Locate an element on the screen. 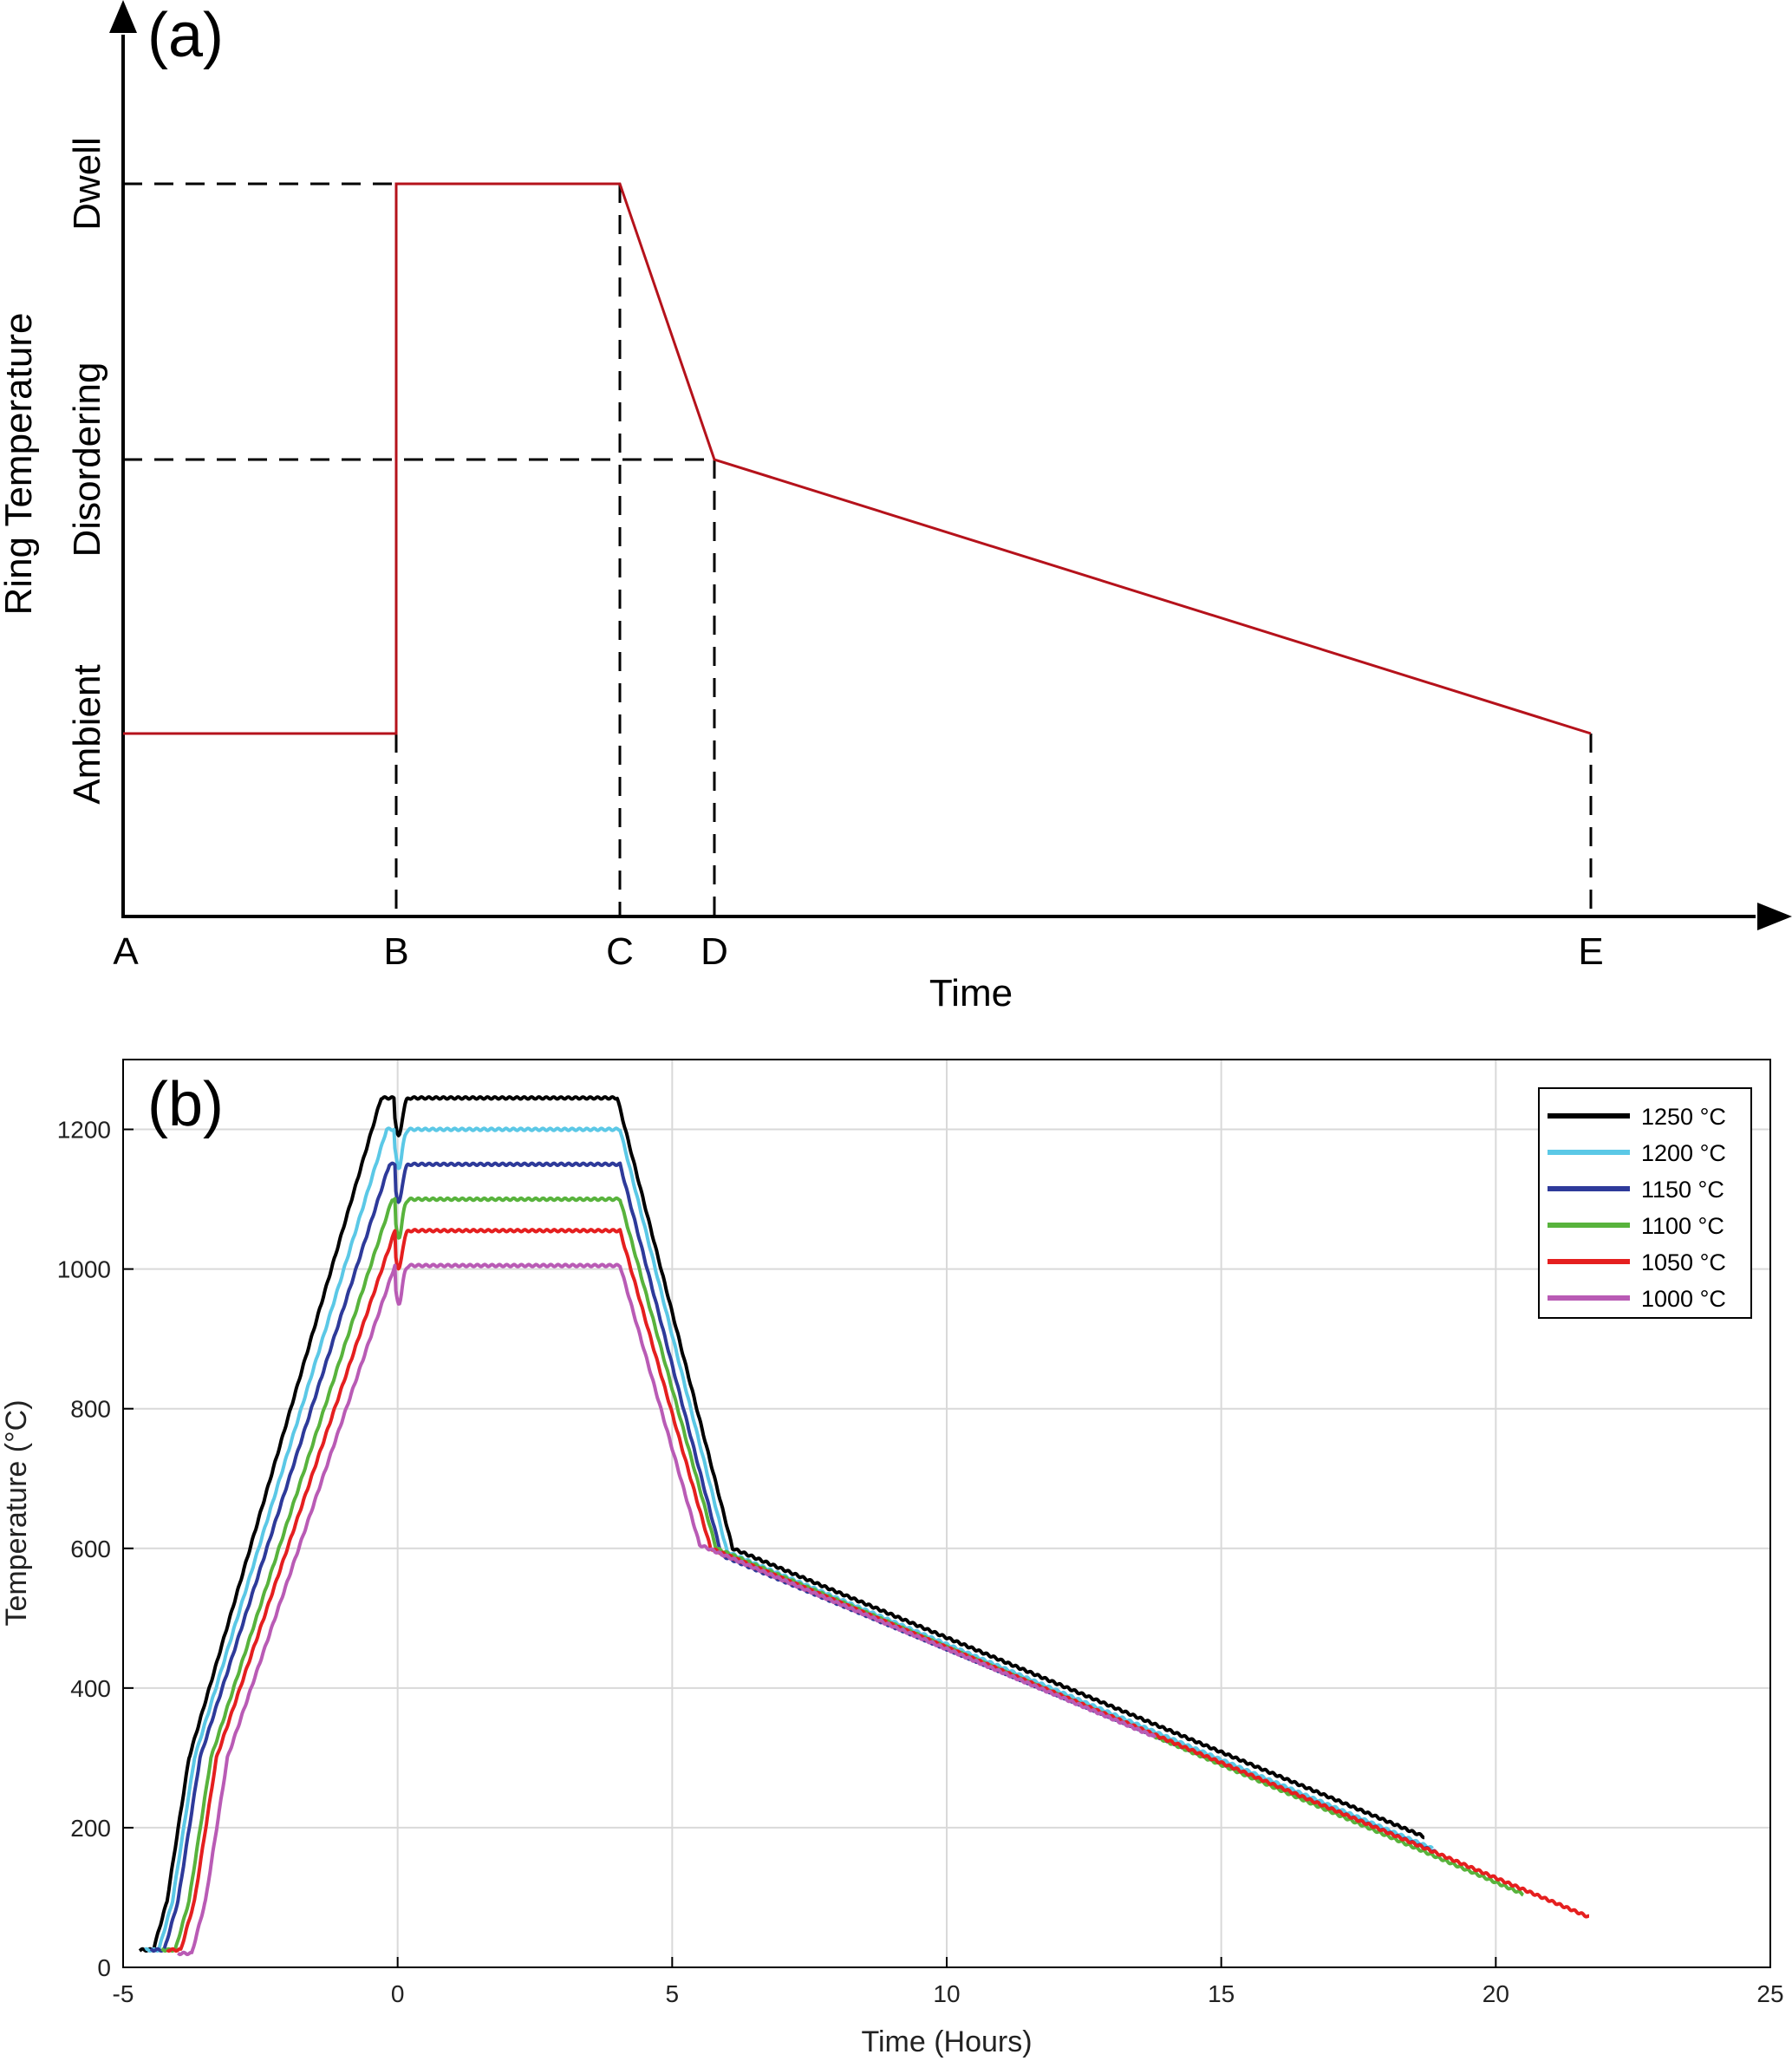  panel-b-y-ticks: 0 200 400 600 800 1000 1200 is located at coordinates (95, 1549).